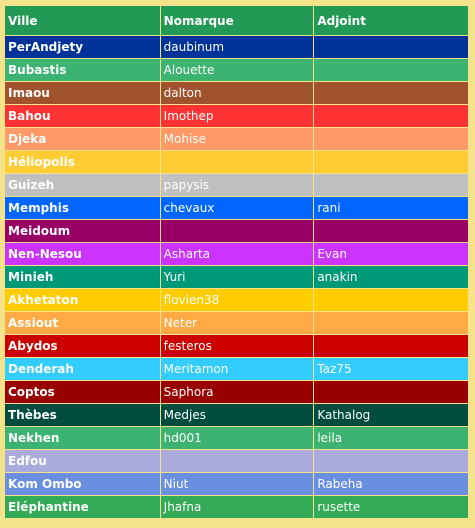 Image resolution: width=475 pixels, height=528 pixels. Describe the element at coordinates (82, 438) in the screenshot. I see `city-cell: Nekhen` at that location.